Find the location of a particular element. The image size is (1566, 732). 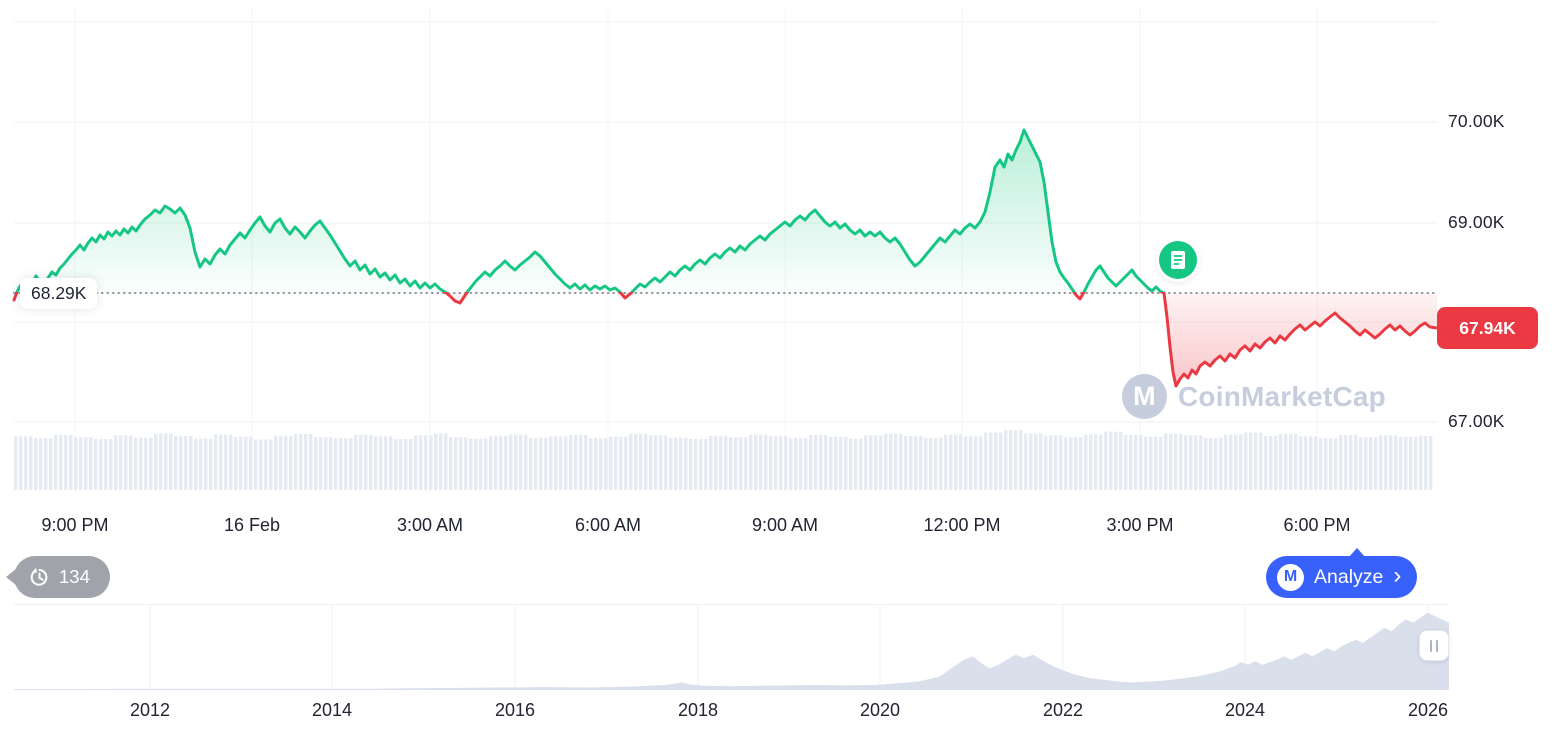

year-axis-tick: 2024 is located at coordinates (1245, 710).